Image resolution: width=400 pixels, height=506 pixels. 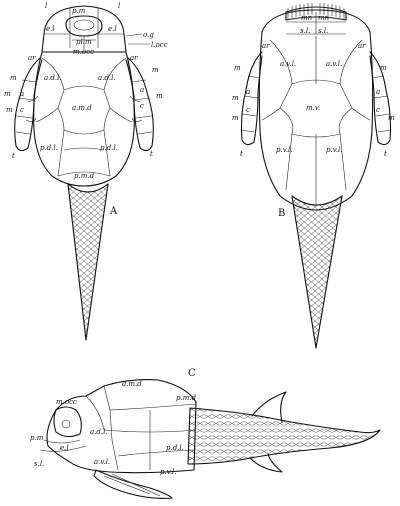 I want to click on label-b-a-left: a, so click(x=248, y=92).